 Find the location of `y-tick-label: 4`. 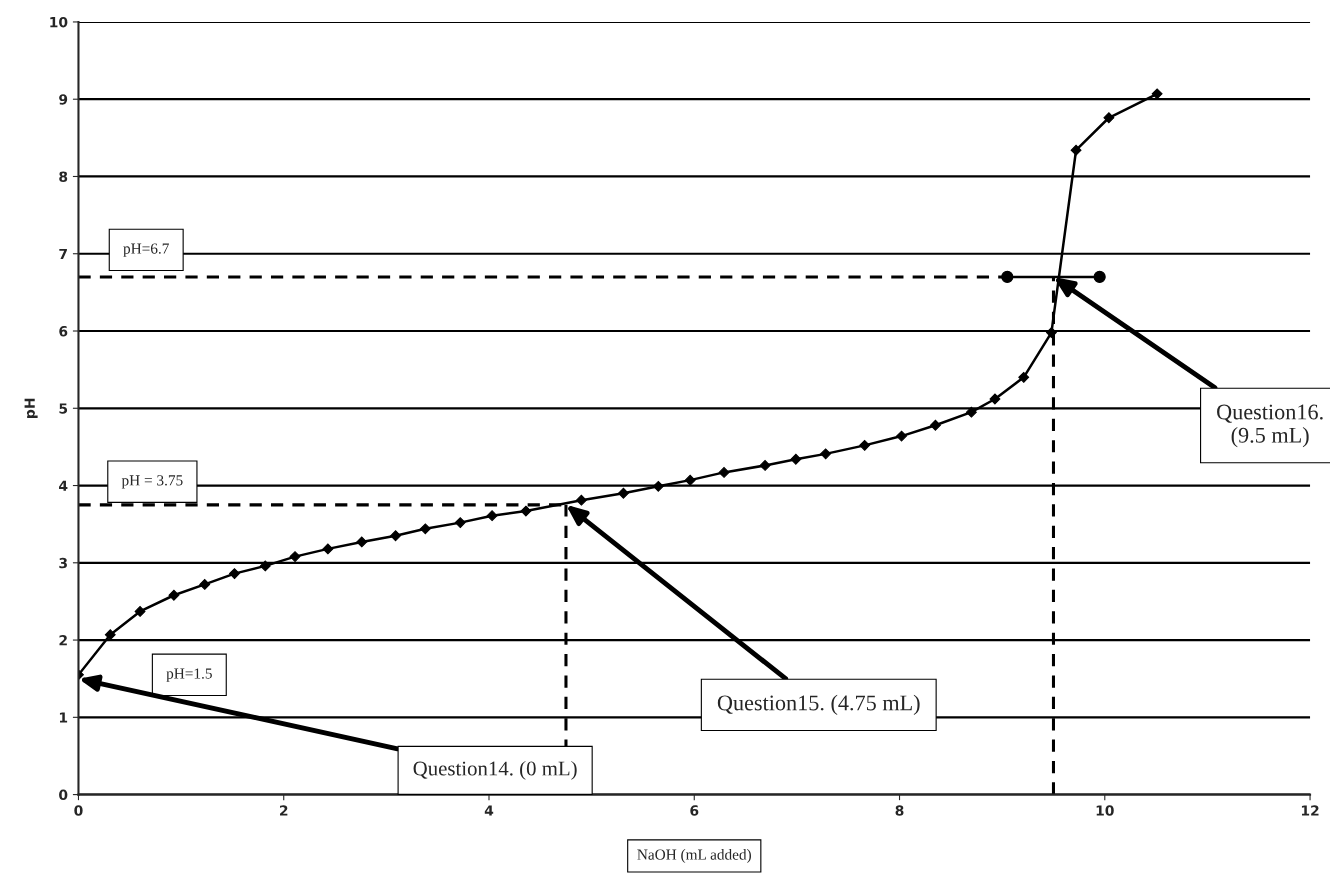

y-tick-label: 4 is located at coordinates (63, 485).